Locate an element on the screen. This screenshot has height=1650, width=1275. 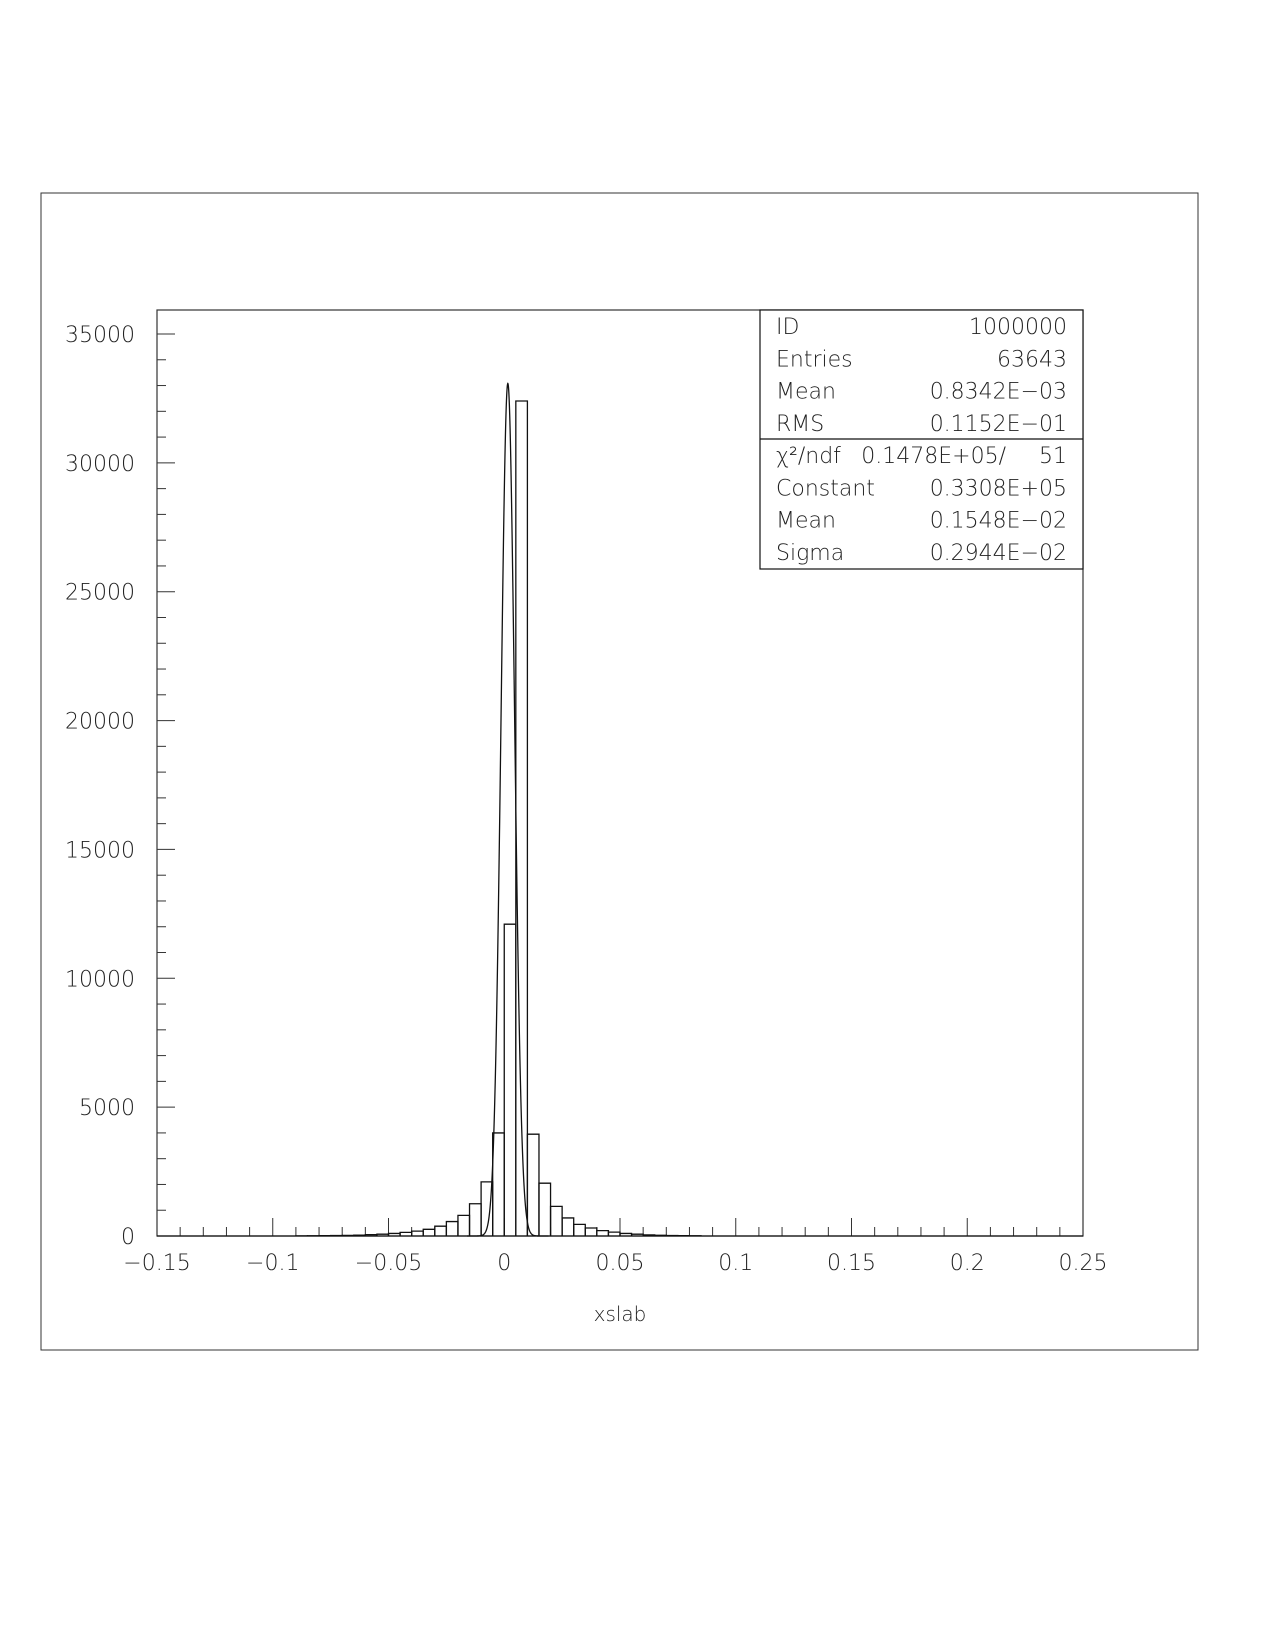
y-tick-label: 5000 is located at coordinates (107, 1108).